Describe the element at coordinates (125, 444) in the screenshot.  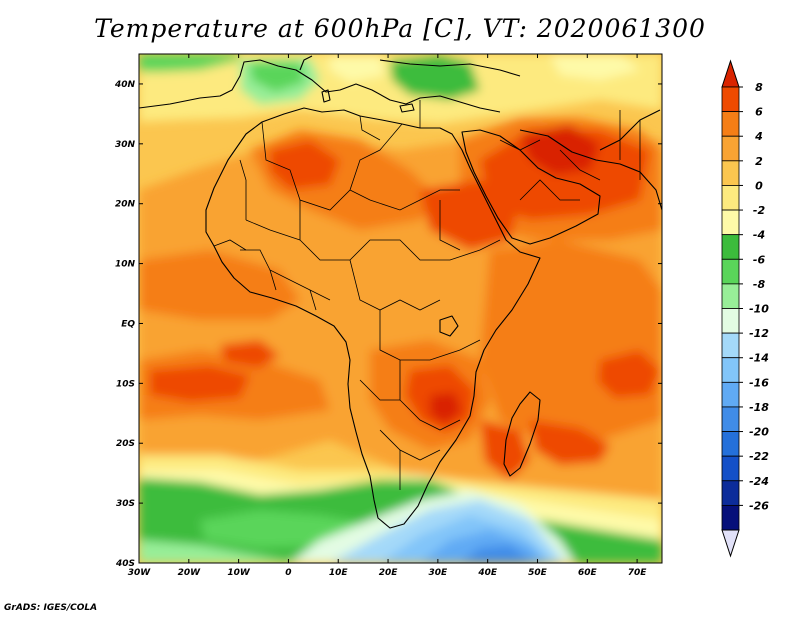
I see `lat-tick-label: 20S` at that location.